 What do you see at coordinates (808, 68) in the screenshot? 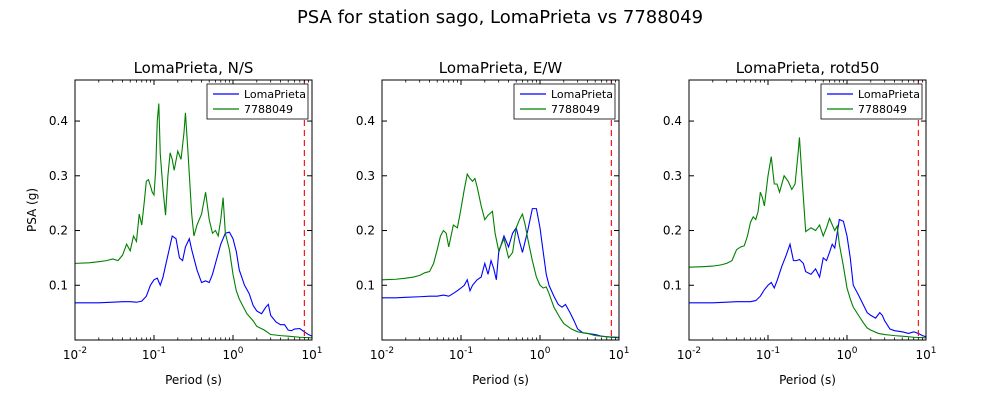
I see `subplot-title: LomaPrieta, rotd50` at bounding box center [808, 68].